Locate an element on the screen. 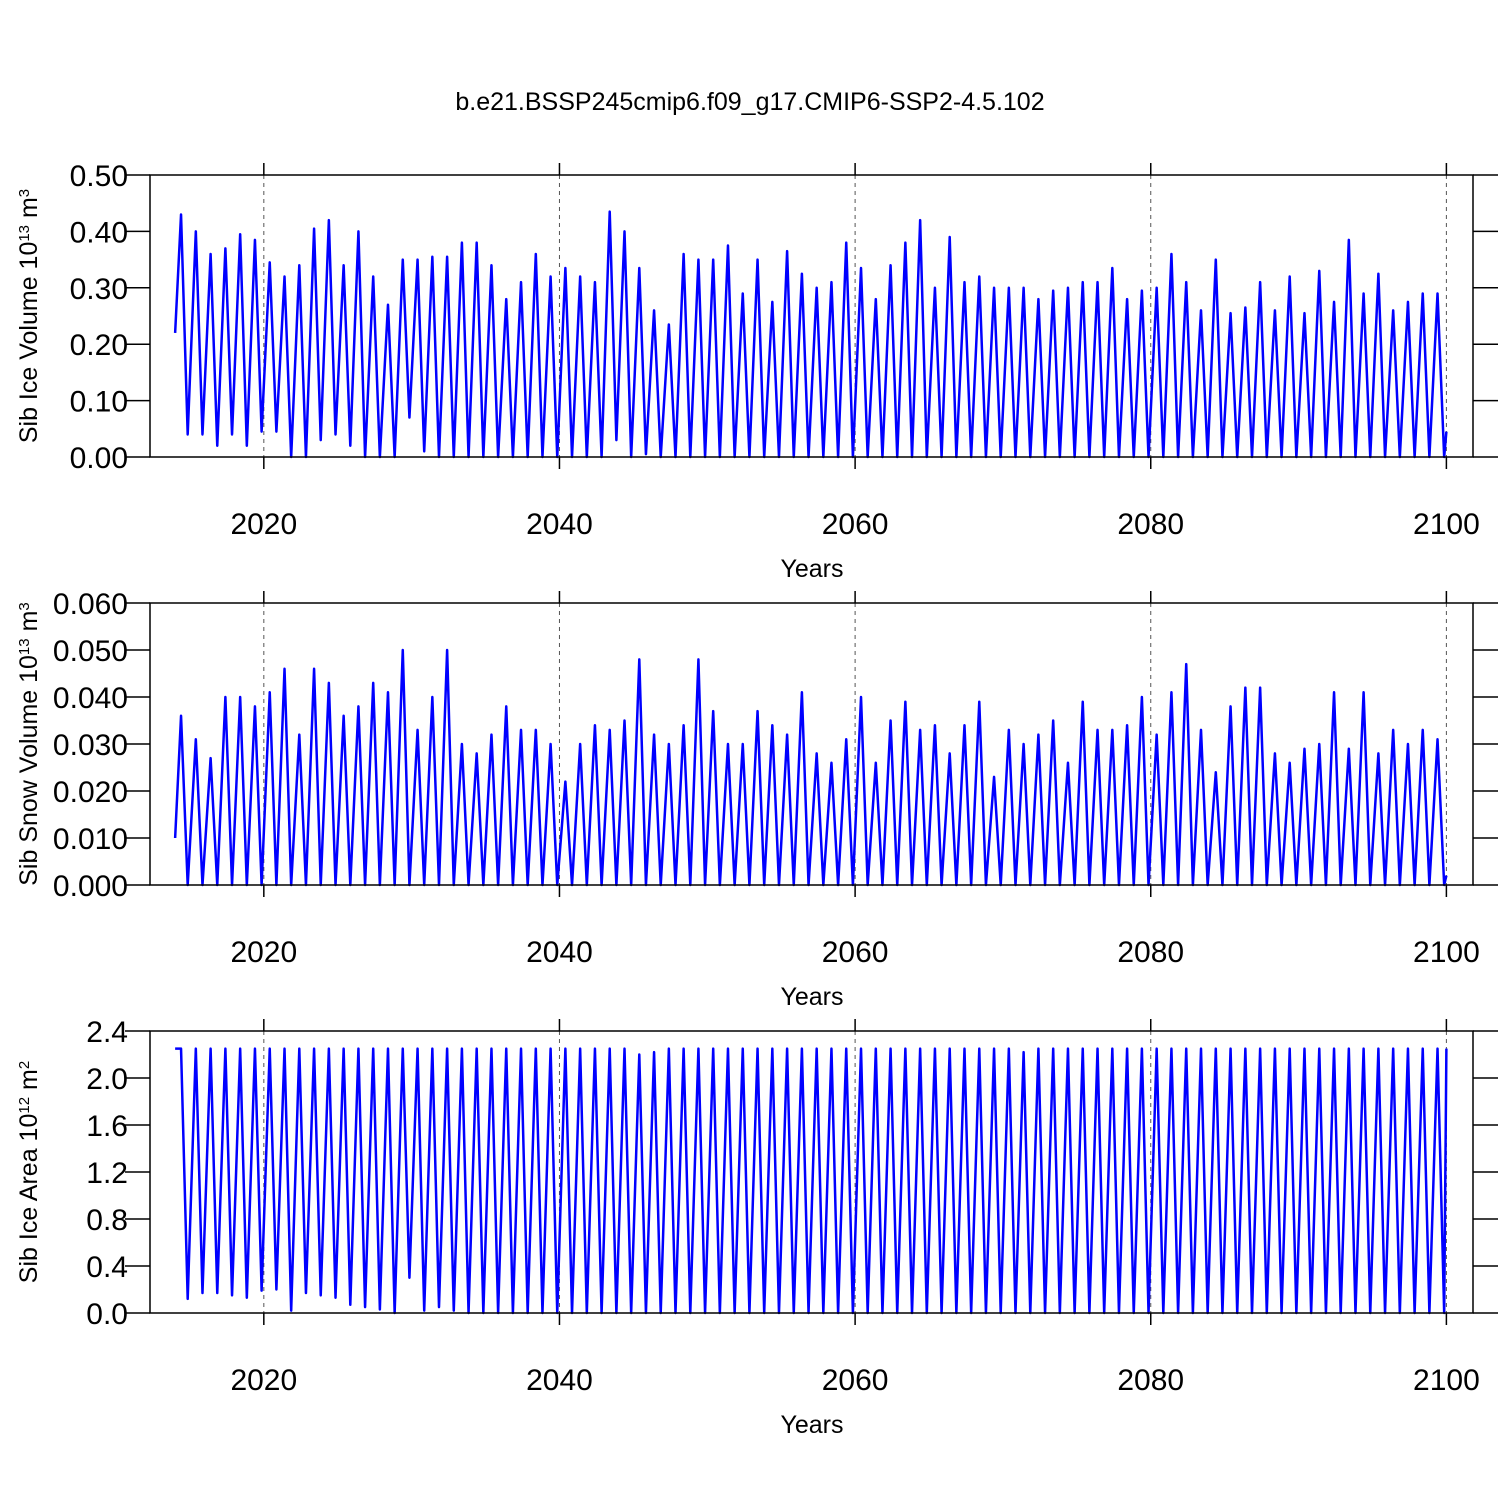 The image size is (1500, 1500). y-axis-label: Sib Ice Volume 1013 m3 is located at coordinates (29, 316).